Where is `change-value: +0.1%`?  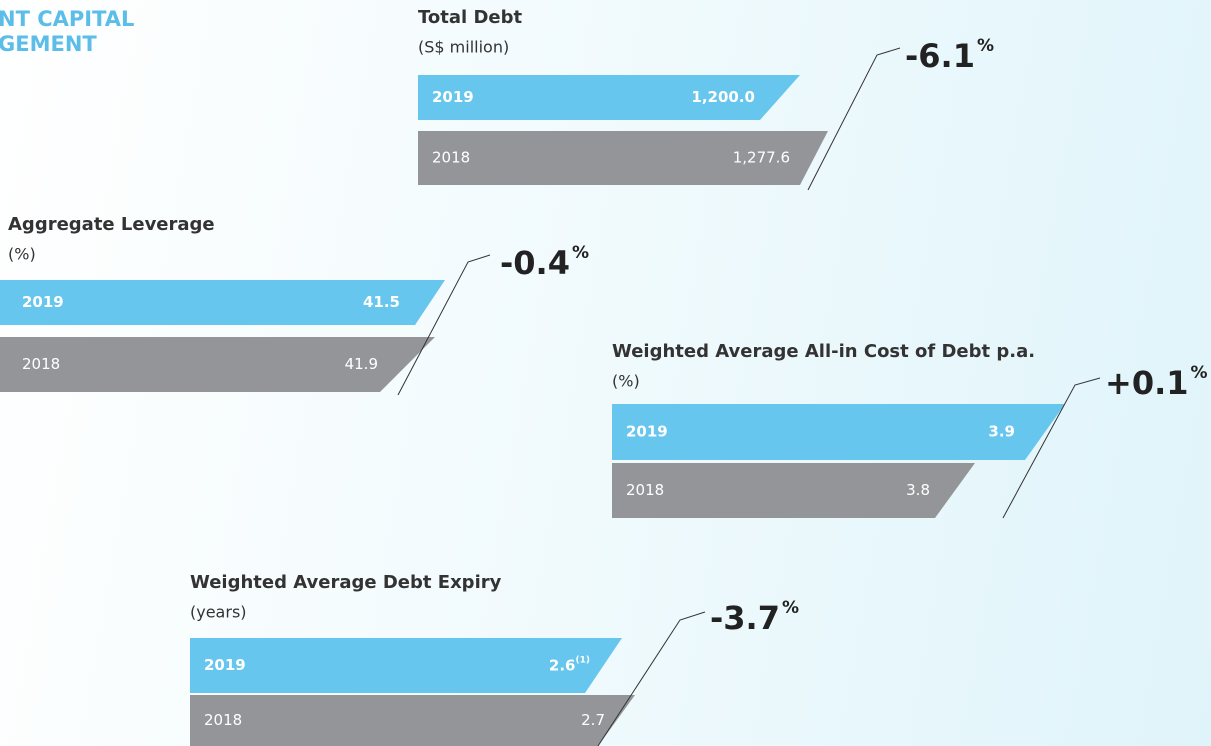
change-value: +0.1% is located at coordinates (1156, 382).